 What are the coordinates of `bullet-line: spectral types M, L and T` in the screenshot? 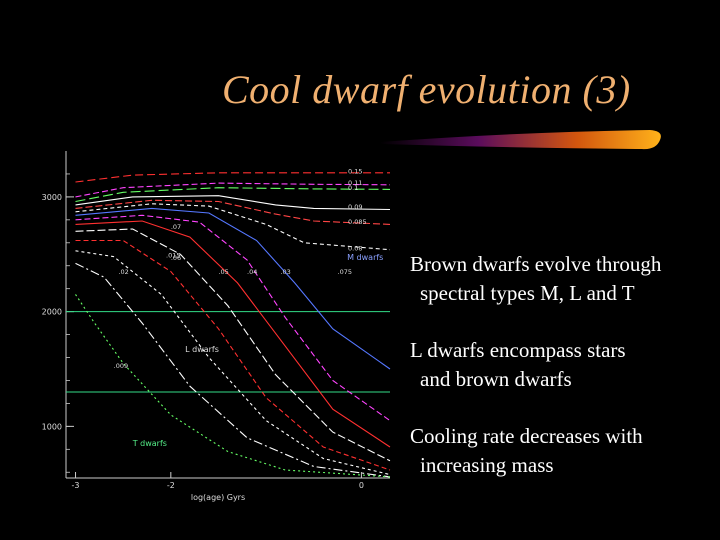 It's located at (527, 293).